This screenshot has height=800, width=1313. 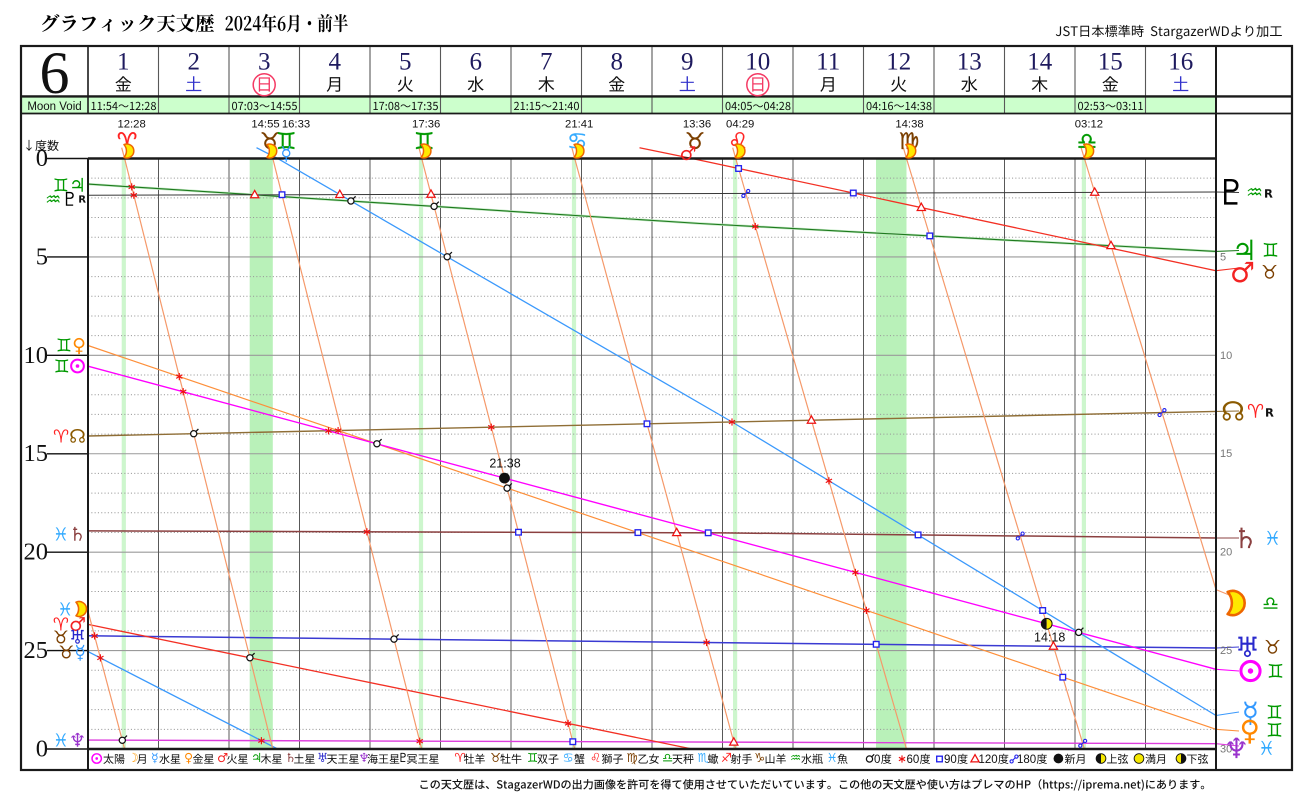 I want to click on svg-text: 12, so click(x=898, y=62).